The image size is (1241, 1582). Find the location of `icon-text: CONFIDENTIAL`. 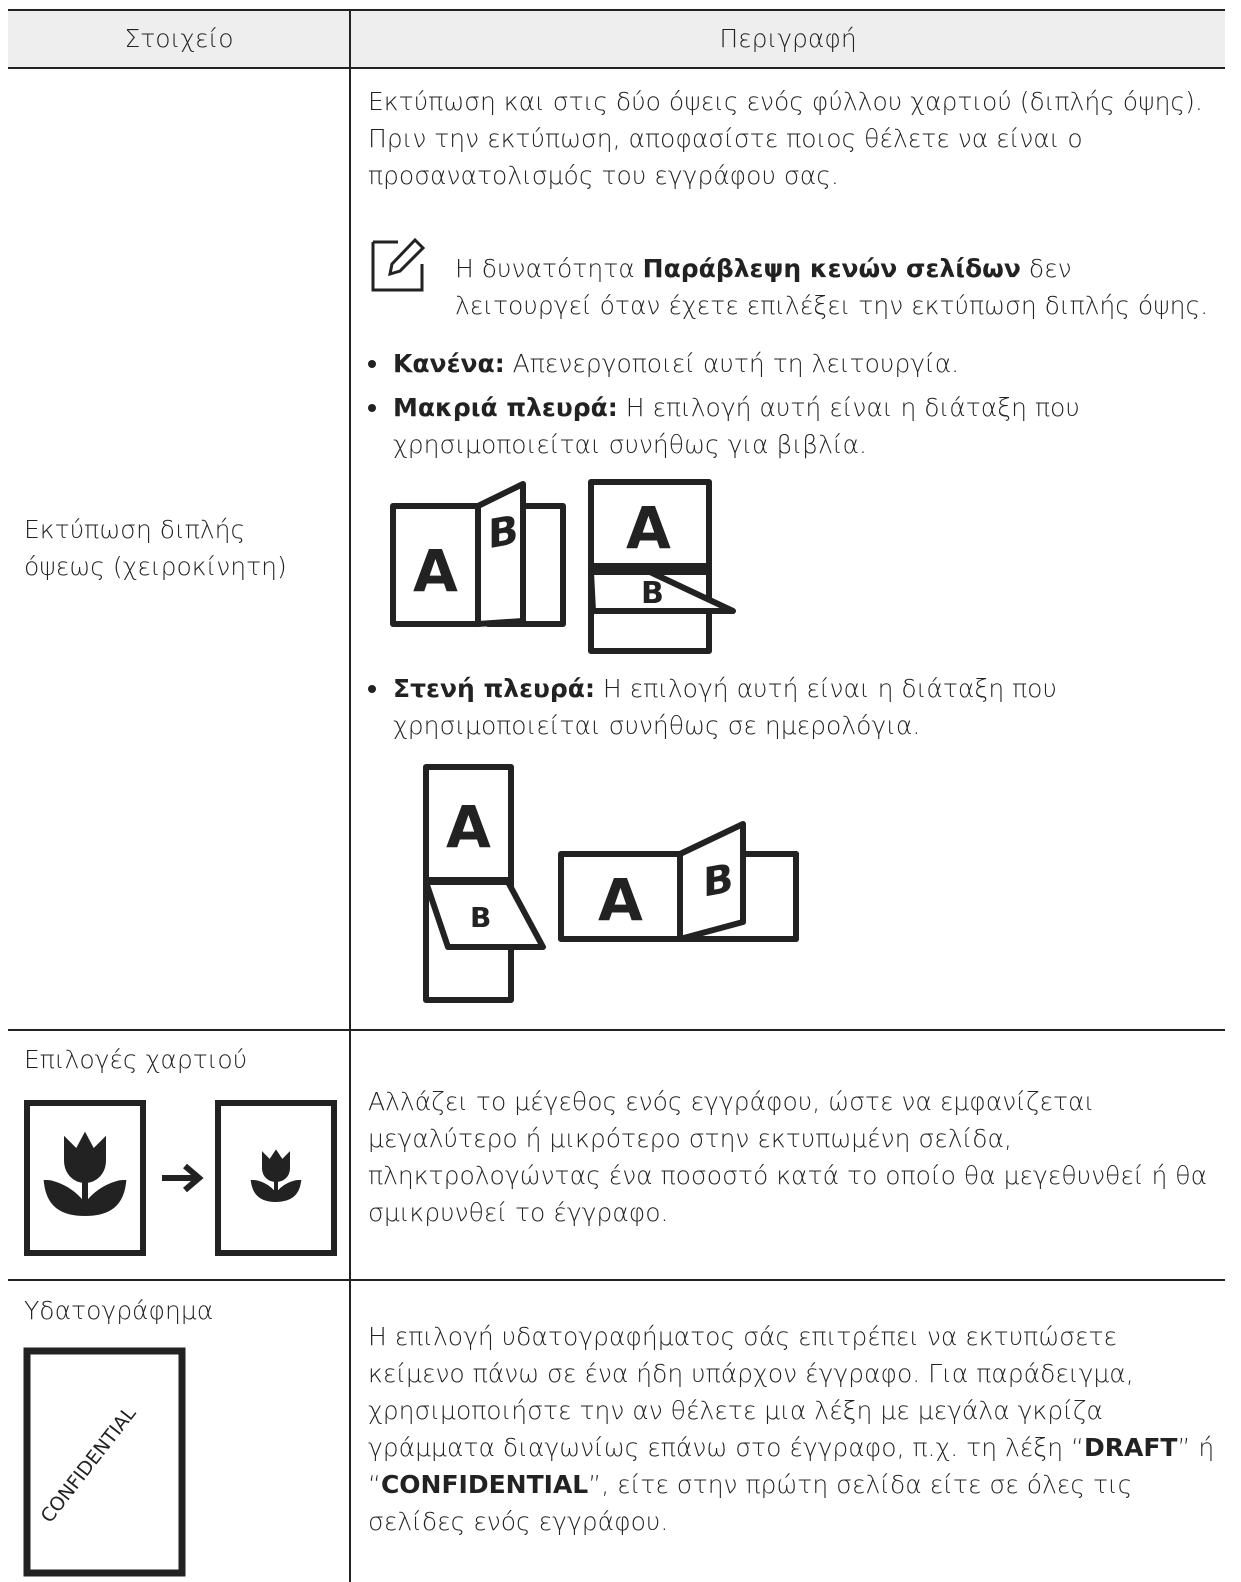

icon-text: CONFIDENTIAL is located at coordinates (89, 1464).